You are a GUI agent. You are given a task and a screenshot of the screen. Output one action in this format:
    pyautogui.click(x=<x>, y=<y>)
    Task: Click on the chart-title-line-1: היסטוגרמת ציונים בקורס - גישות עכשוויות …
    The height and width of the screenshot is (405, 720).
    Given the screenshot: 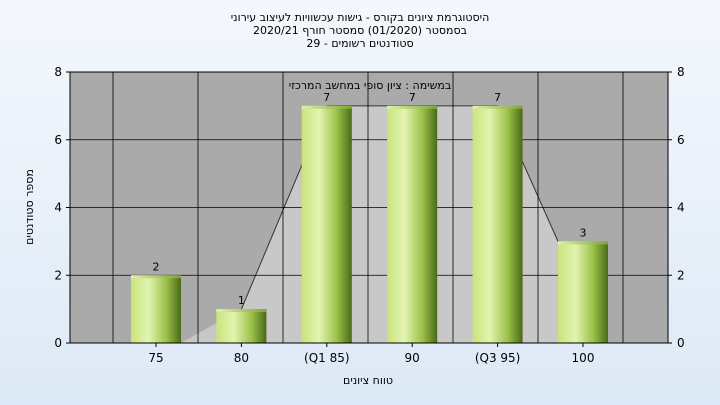 What is the action you would take?
    pyautogui.click(x=360, y=17)
    